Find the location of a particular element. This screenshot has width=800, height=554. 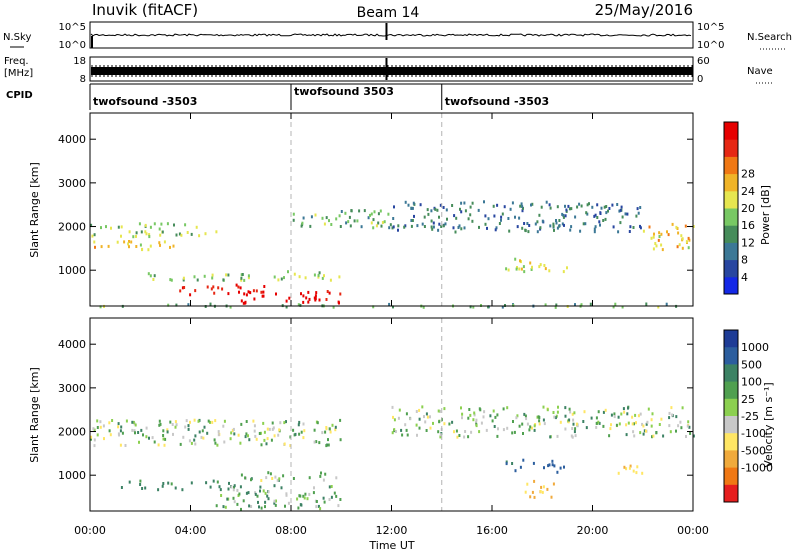

x-tick-label: 08:00 is located at coordinates (291, 530).